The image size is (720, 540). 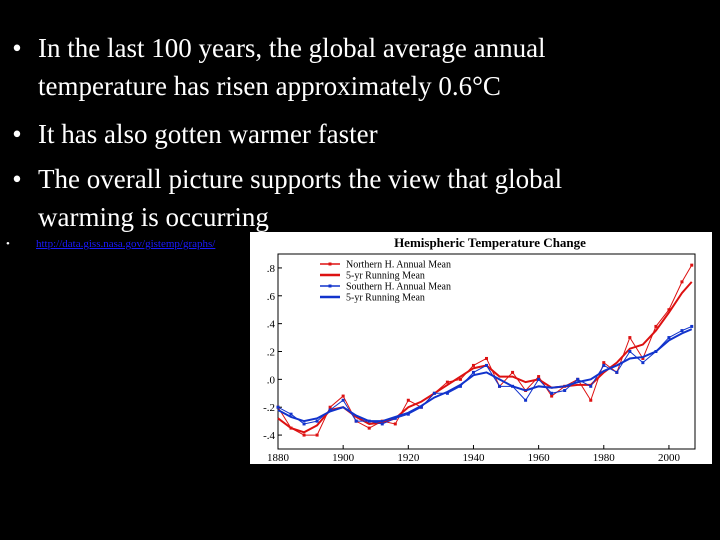 What do you see at coordinates (271, 325) in the screenshot?
I see `y-tick-label: .4` at bounding box center [271, 325].